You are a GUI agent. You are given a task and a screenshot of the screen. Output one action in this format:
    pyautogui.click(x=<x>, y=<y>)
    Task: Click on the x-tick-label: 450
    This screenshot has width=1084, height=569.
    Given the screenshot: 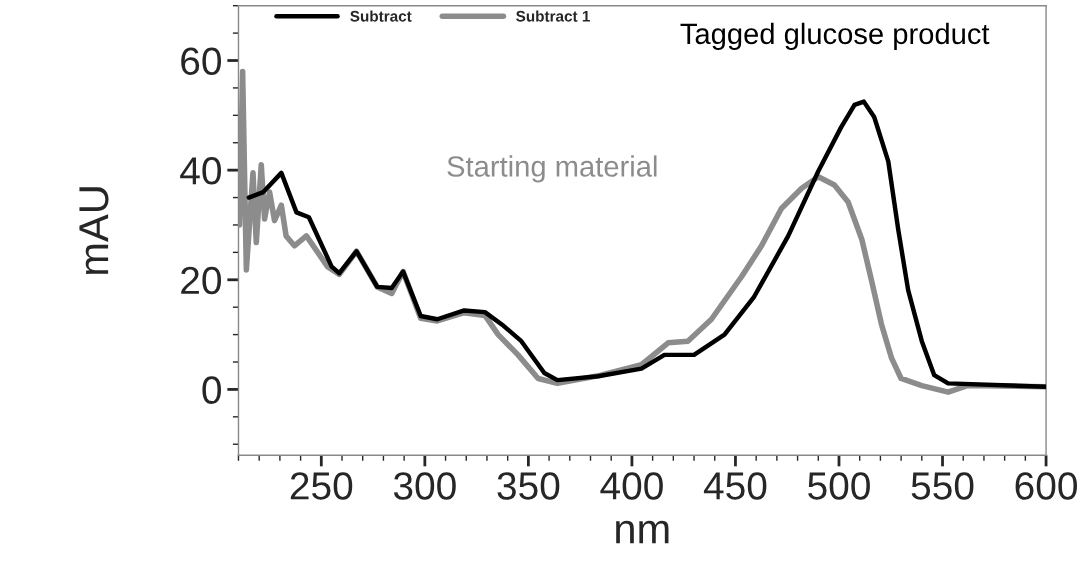 What is the action you would take?
    pyautogui.click(x=735, y=486)
    